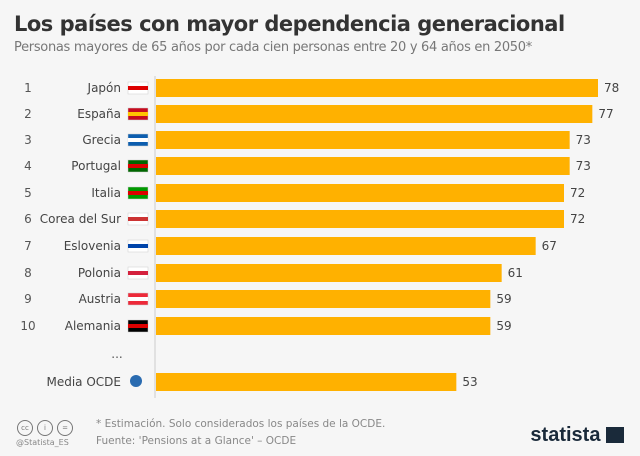 The width and height of the screenshot is (640, 456). Describe the element at coordinates (45, 428) in the screenshot. I see `by-icon: i` at that location.